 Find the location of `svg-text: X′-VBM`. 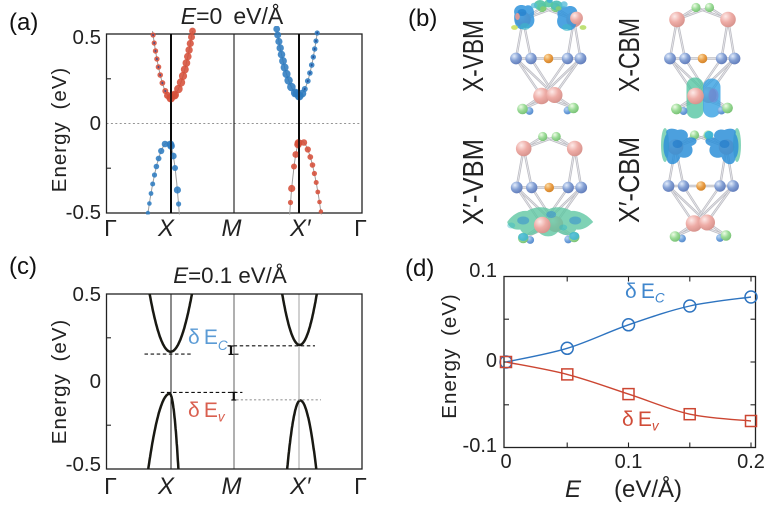

svg-text: X′-VBM is located at coordinates (474, 182).